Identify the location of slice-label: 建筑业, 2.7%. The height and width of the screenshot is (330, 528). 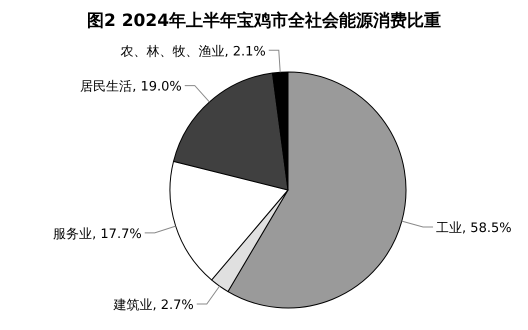
(153, 306).